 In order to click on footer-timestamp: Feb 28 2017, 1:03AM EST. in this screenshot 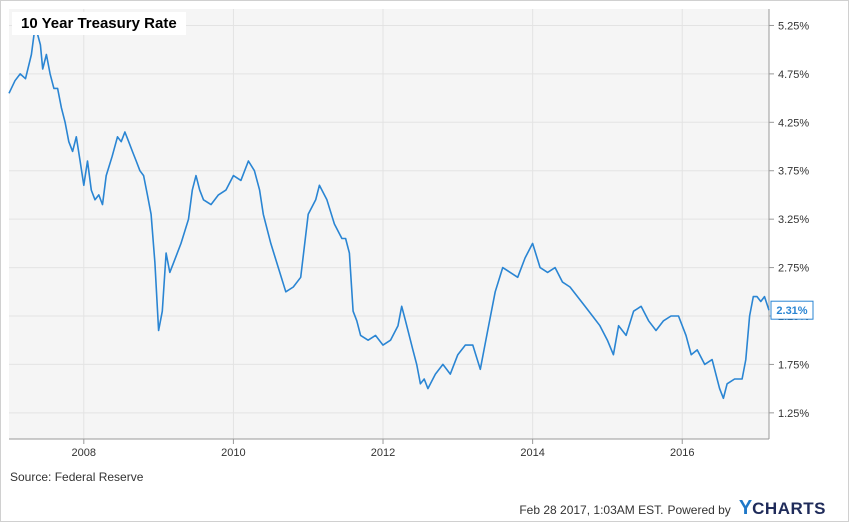, I will do `click(591, 510)`.